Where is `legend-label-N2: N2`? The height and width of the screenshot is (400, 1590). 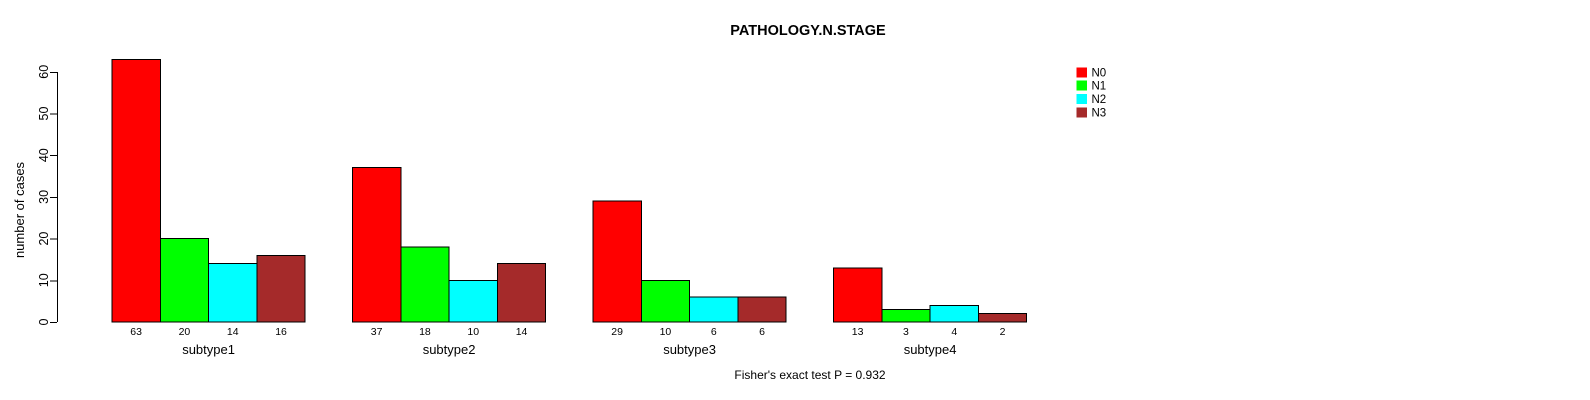
legend-label-N2: N2 is located at coordinates (1099, 100).